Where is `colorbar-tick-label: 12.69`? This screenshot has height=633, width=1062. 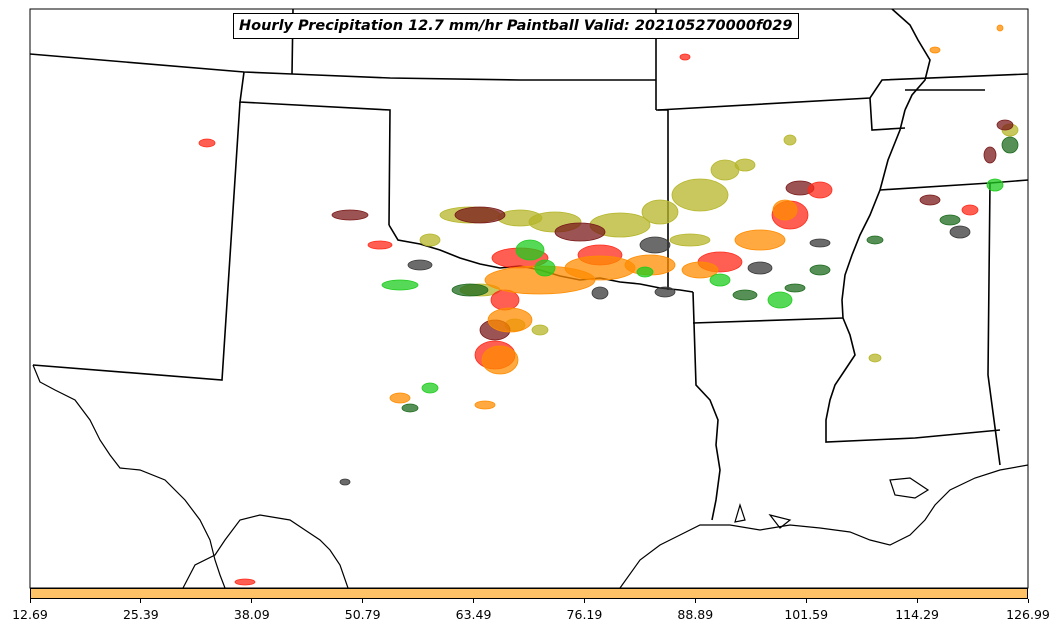 colorbar-tick-label: 12.69 is located at coordinates (30, 614).